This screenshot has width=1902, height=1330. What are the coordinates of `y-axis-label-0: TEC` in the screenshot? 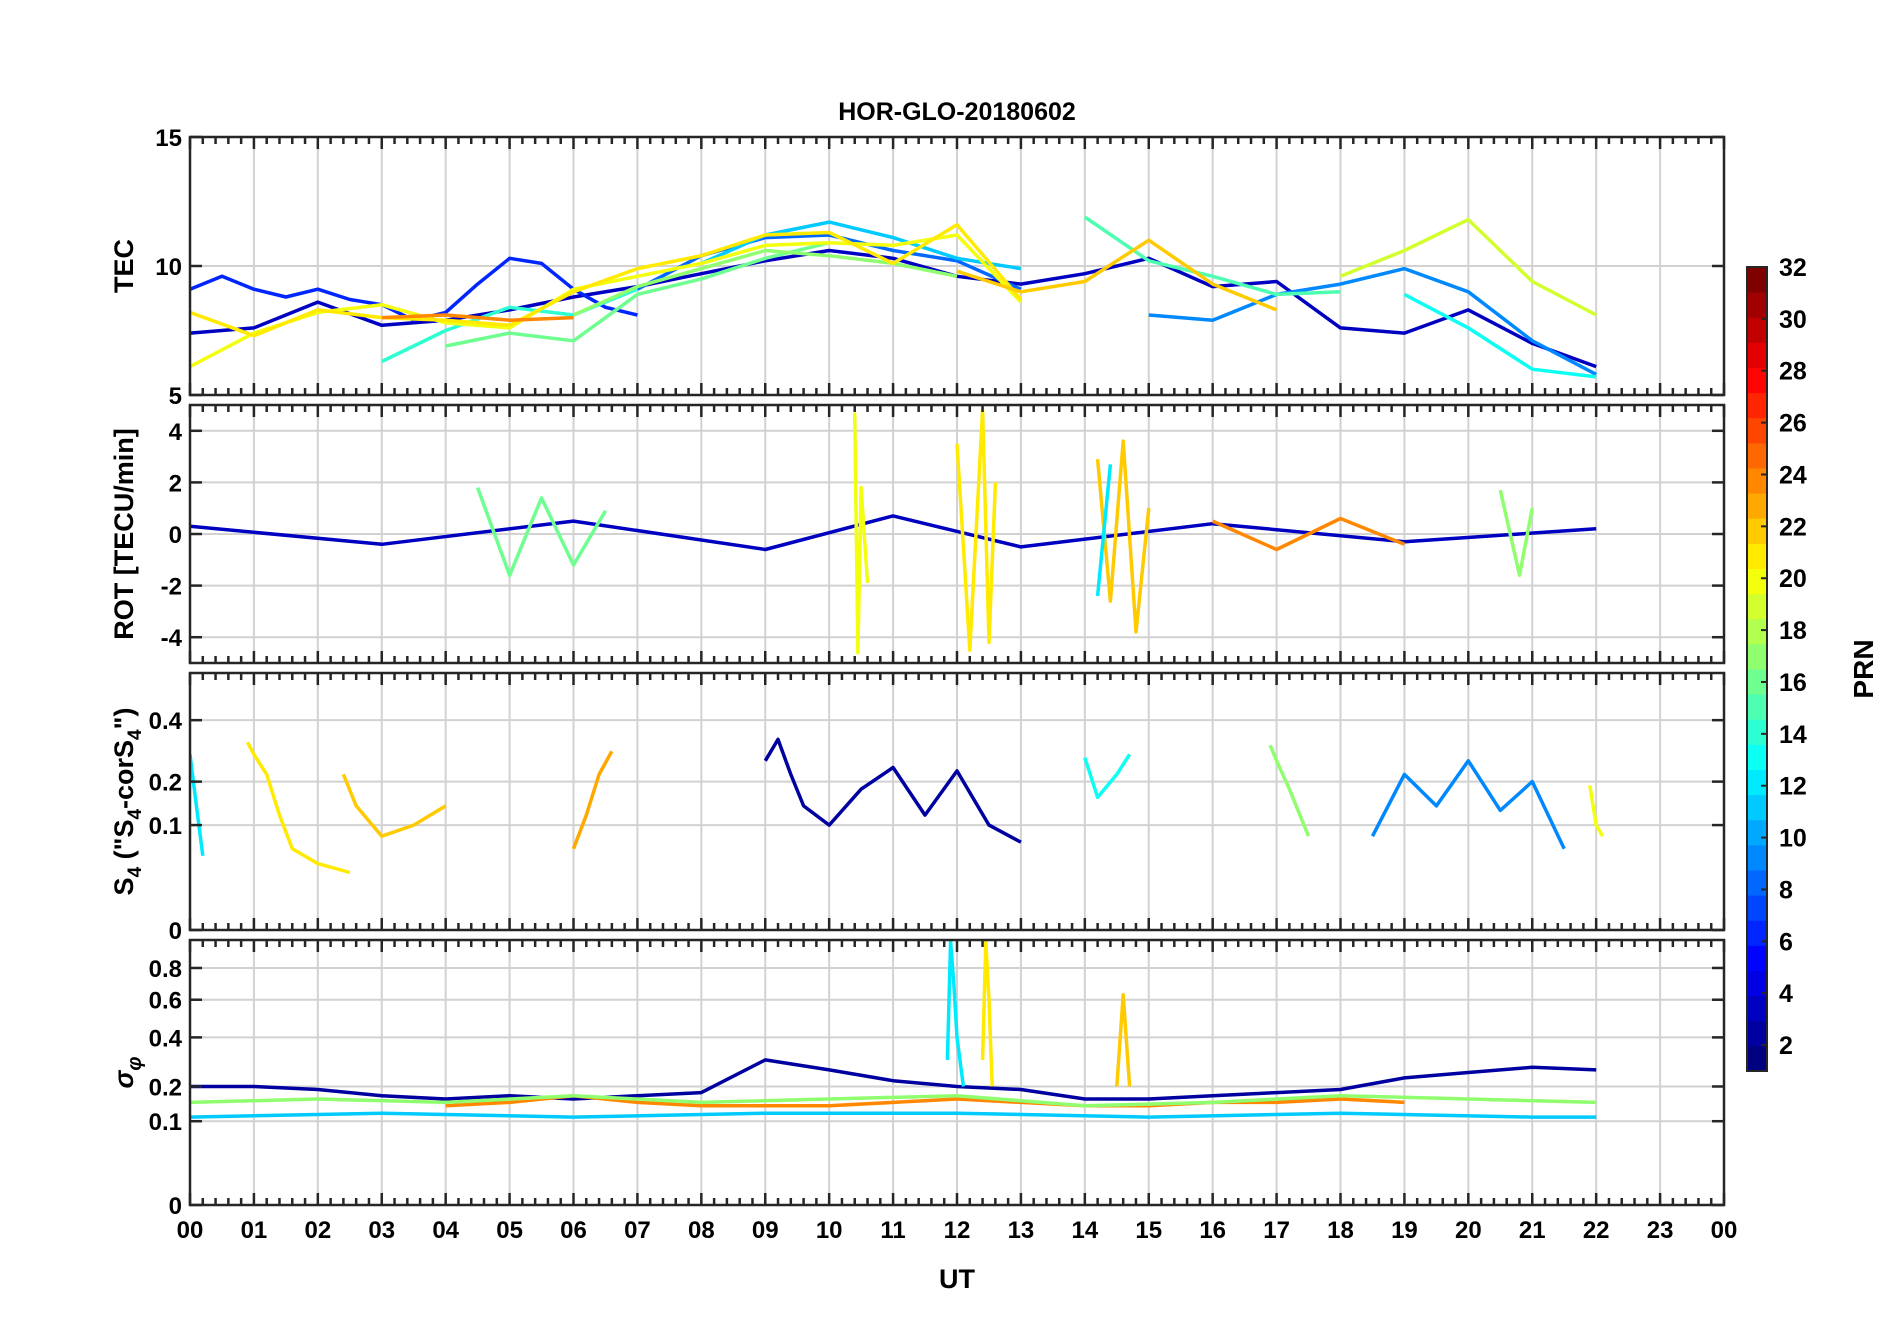 It's located at (124, 266).